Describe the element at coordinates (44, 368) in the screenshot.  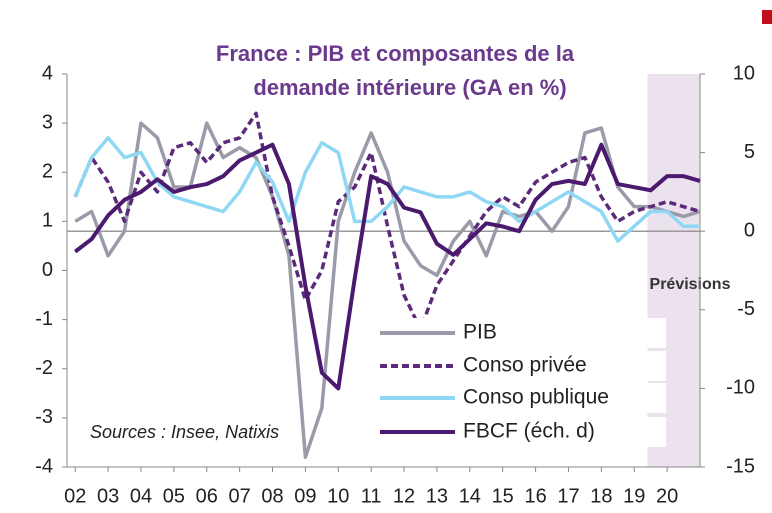
I see `y-tick-label: -2` at that location.